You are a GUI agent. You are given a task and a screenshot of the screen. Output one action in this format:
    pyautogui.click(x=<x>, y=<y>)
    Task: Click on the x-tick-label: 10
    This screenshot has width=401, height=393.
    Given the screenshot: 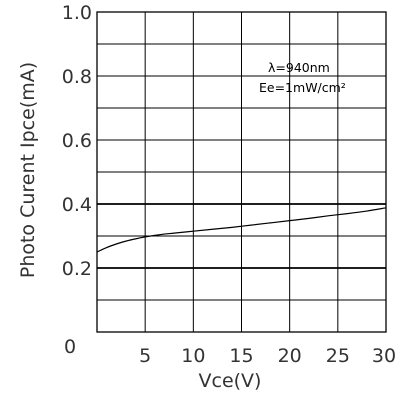 What is the action you would take?
    pyautogui.click(x=193, y=356)
    